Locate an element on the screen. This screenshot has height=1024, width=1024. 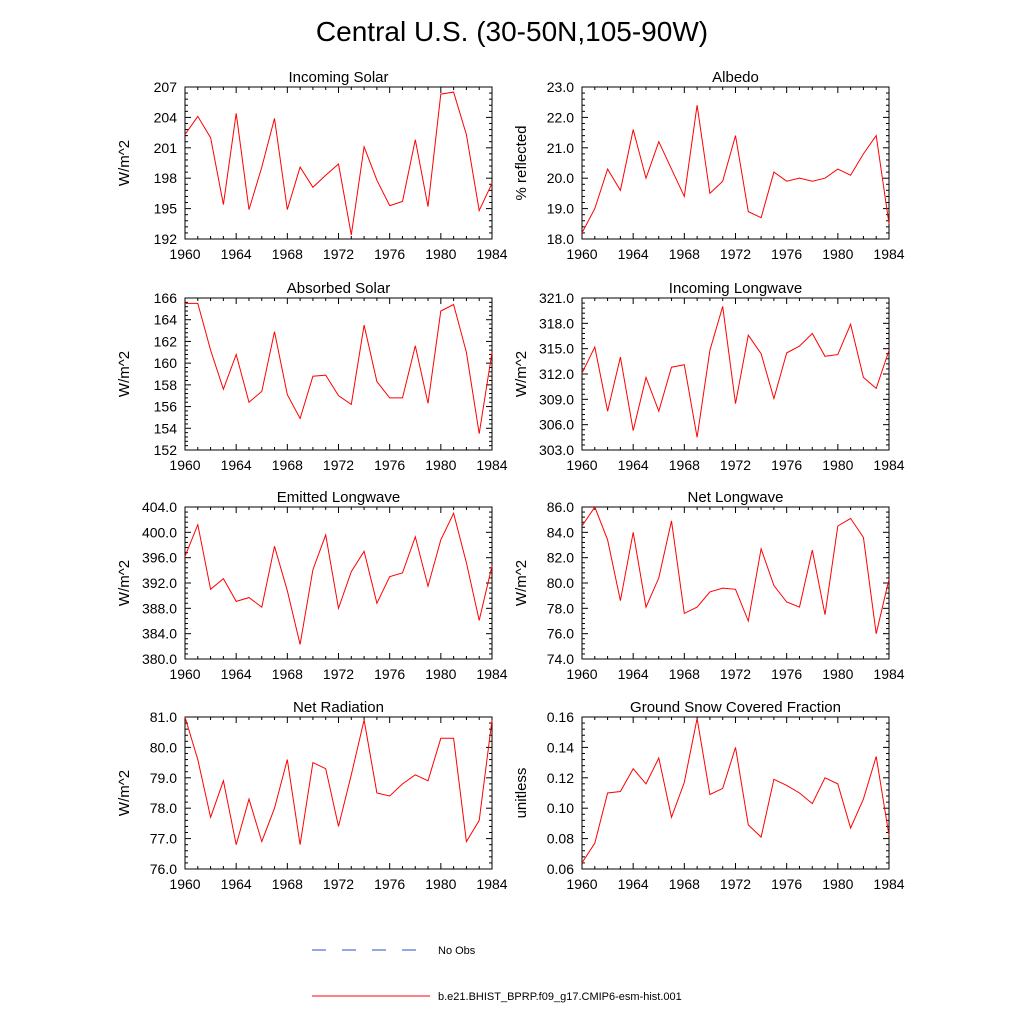
y-tick-label: 164 is located at coordinates (166, 320).